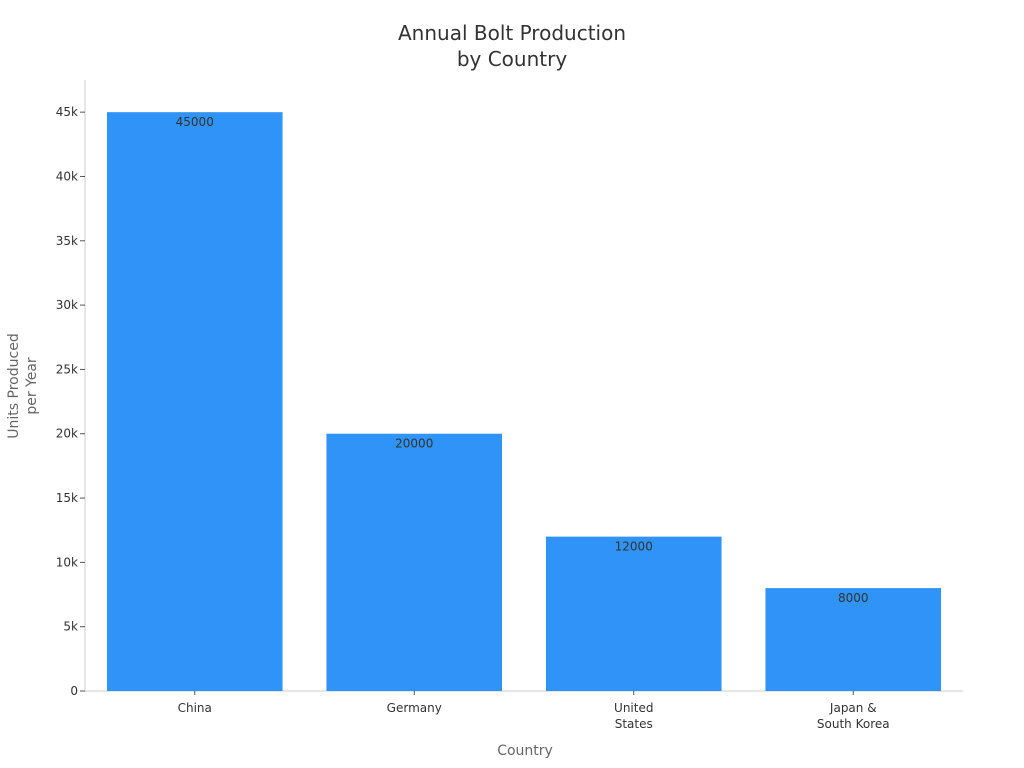  What do you see at coordinates (525, 751) in the screenshot?
I see `x-axis-title: Country` at bounding box center [525, 751].